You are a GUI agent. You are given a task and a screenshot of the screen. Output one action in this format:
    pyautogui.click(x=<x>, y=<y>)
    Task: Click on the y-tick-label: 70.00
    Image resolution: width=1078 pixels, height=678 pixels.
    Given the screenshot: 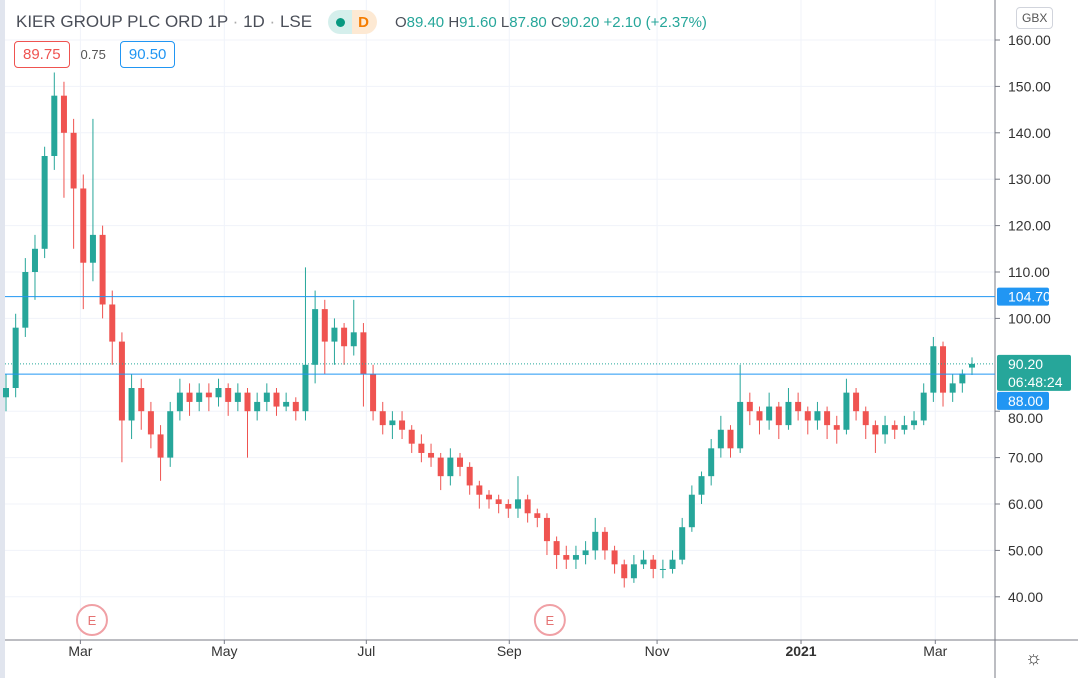 What is the action you would take?
    pyautogui.click(x=1025, y=458)
    